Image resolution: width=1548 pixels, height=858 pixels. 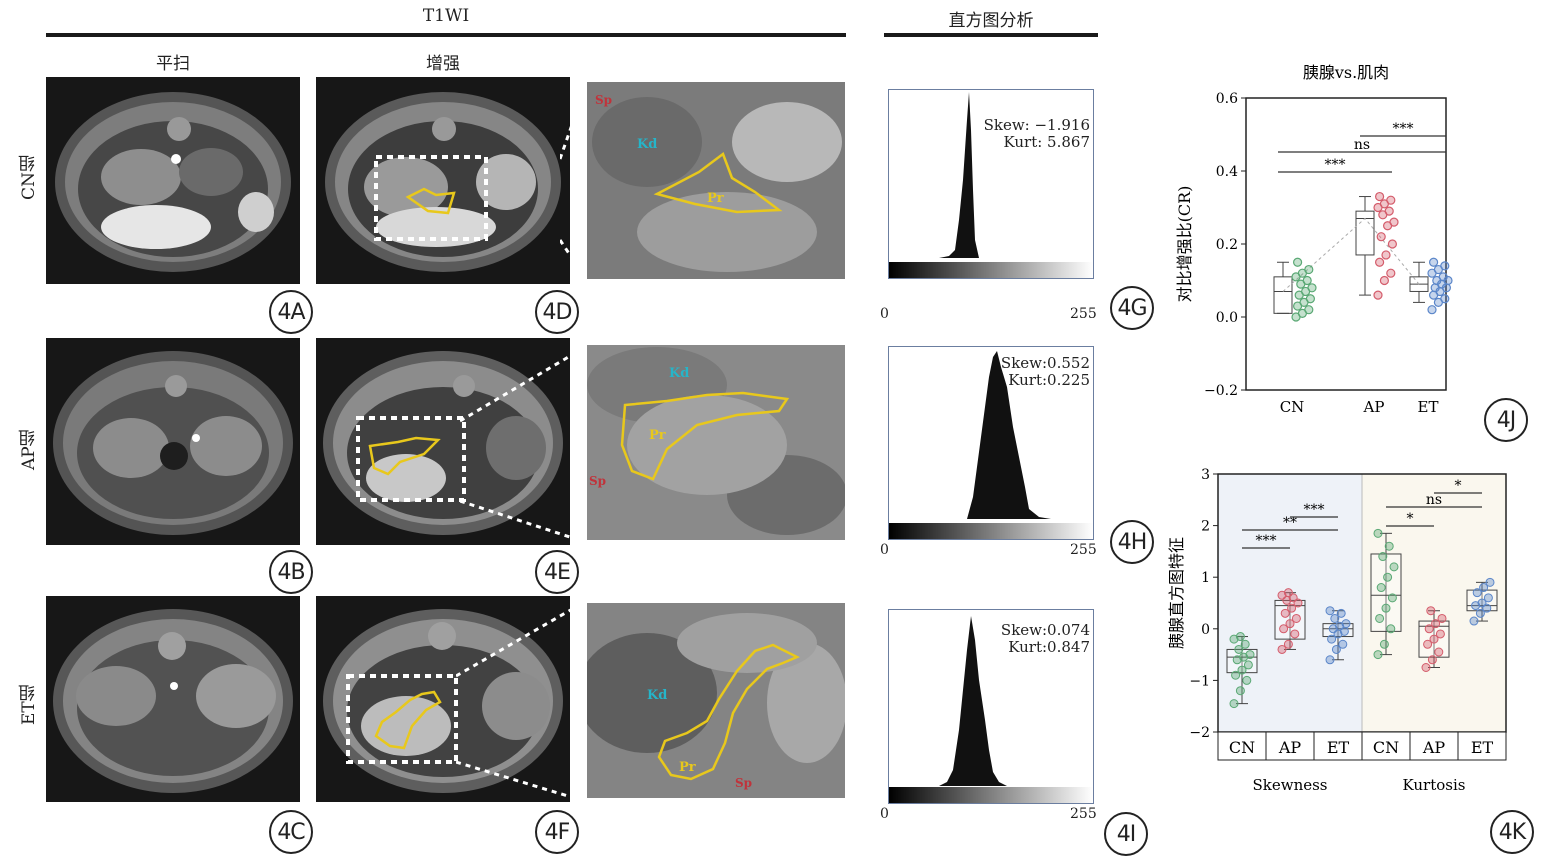 What do you see at coordinates (443, 441) in the screenshot?
I see `mri-enhanced-ap` at bounding box center [443, 441].